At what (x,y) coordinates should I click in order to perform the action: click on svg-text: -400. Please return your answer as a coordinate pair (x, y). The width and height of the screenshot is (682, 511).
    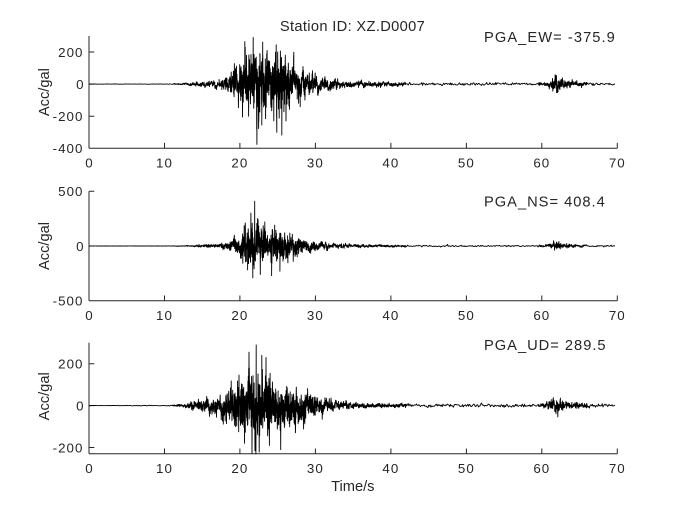
    Looking at the image, I should click on (68, 148).